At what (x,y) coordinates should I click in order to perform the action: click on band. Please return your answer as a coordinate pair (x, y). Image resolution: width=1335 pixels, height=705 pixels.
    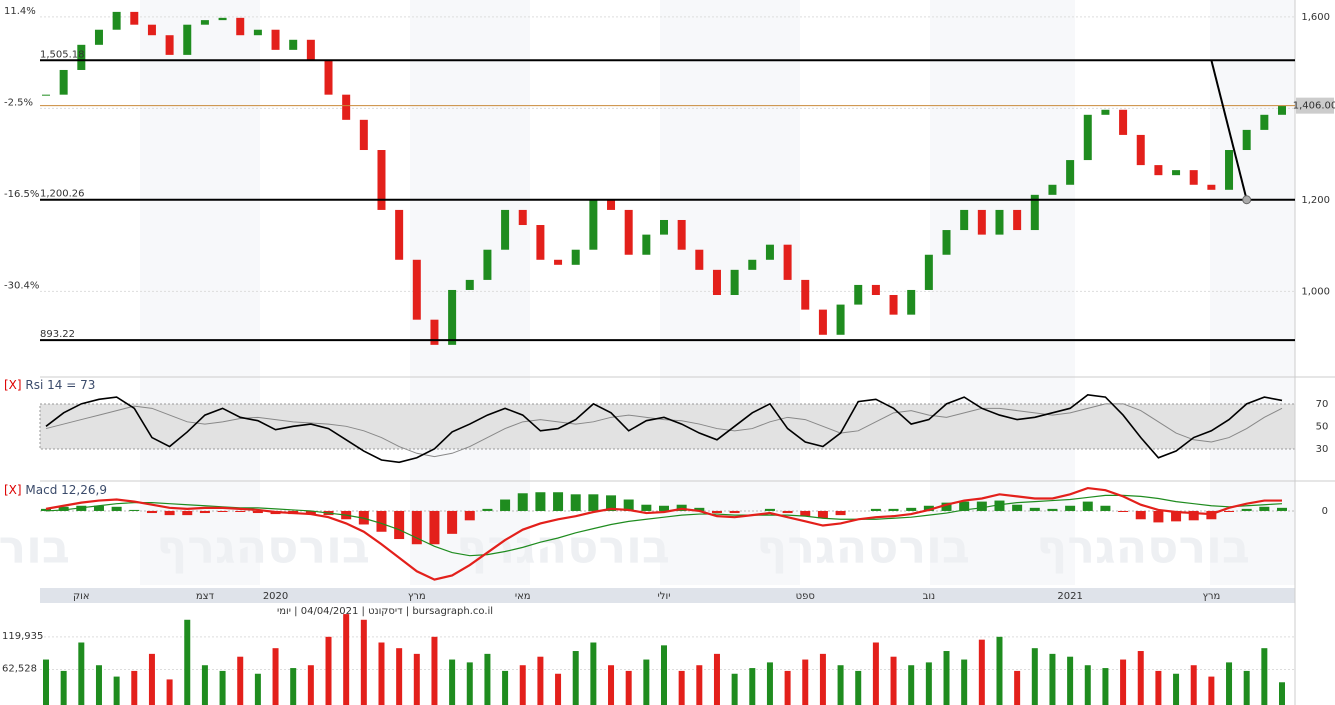
    Looking at the image, I should click on (730, 292).